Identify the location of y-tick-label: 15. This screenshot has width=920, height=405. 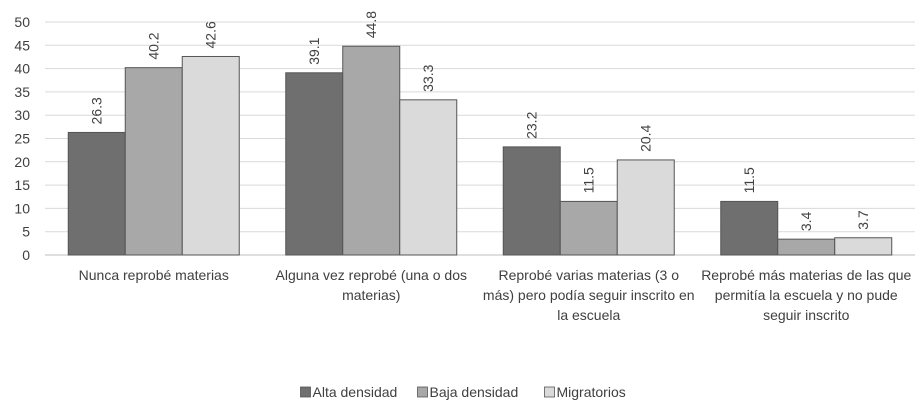
(22, 185).